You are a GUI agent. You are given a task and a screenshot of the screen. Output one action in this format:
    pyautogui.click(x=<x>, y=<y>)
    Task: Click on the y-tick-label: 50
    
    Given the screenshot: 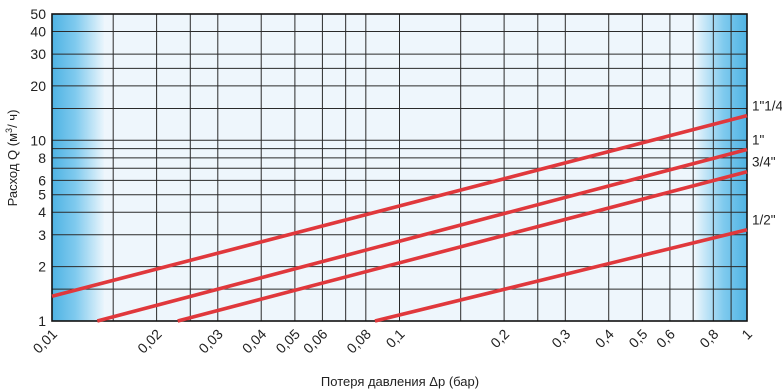 What is the action you would take?
    pyautogui.click(x=38, y=14)
    